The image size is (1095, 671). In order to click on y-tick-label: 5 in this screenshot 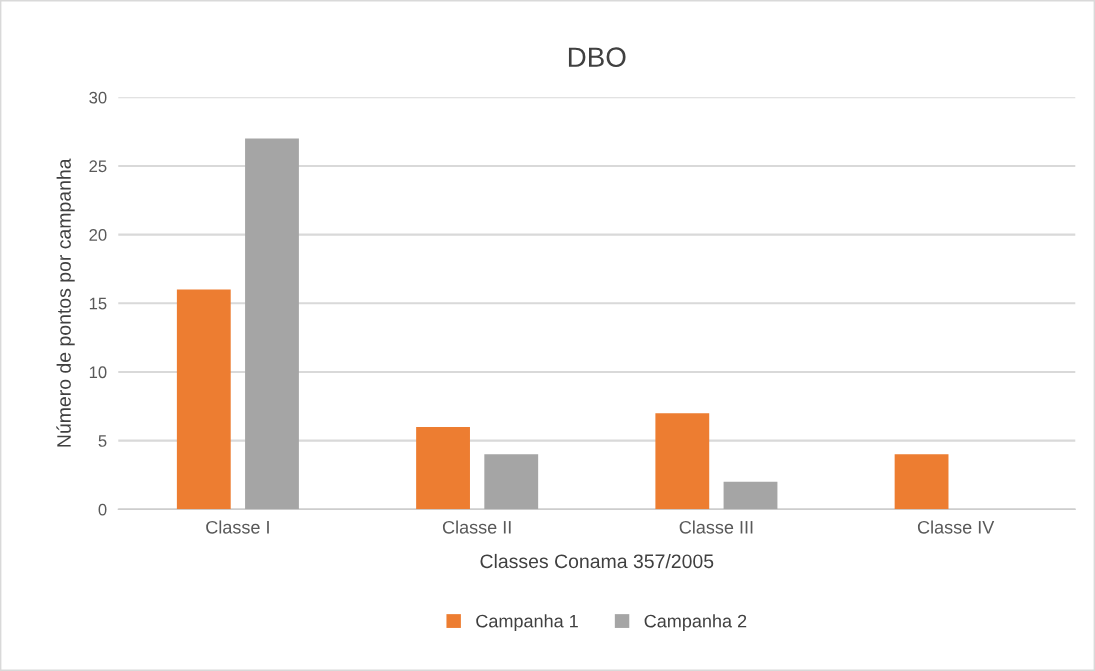, I will do `click(102, 441)`.